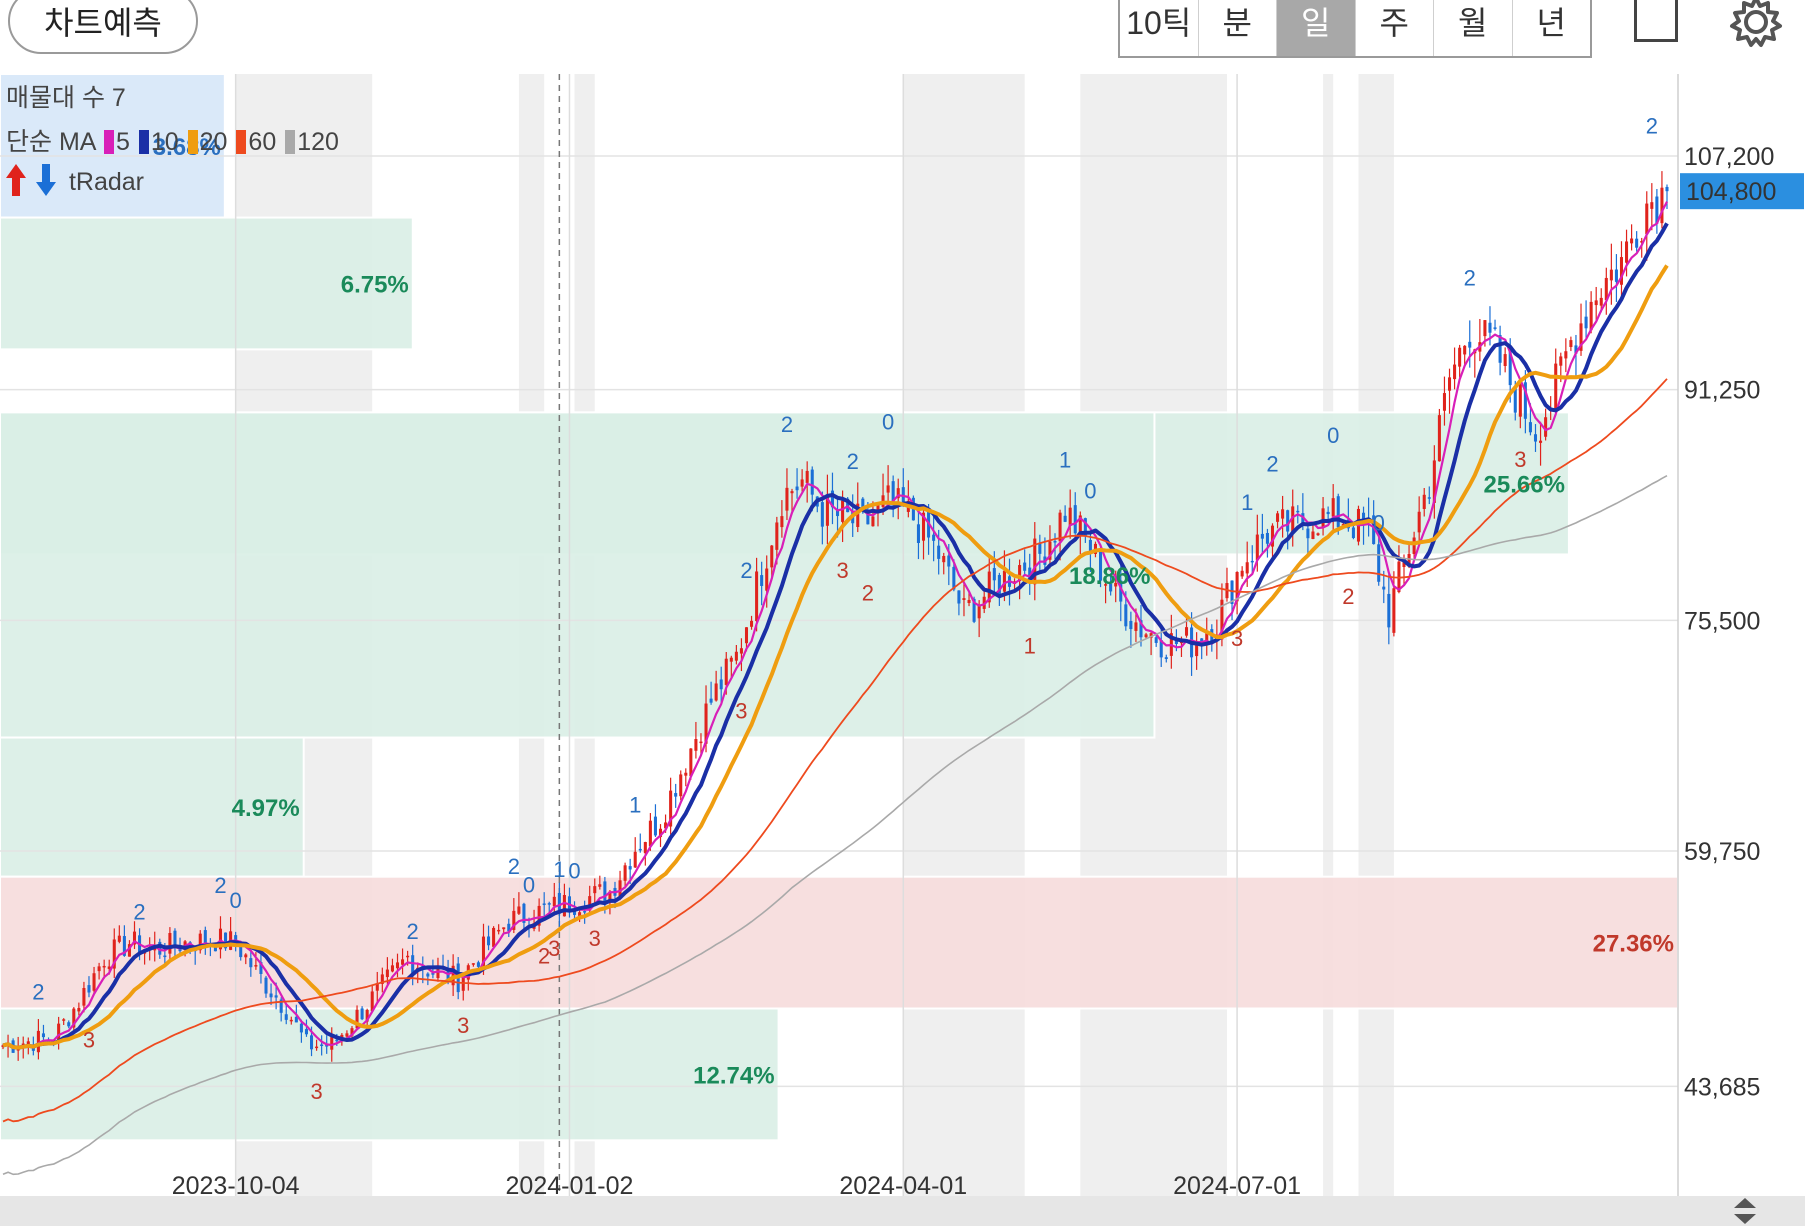 The height and width of the screenshot is (1226, 1805). I want to click on y-tick-label-0: 107,200, so click(1729, 157).